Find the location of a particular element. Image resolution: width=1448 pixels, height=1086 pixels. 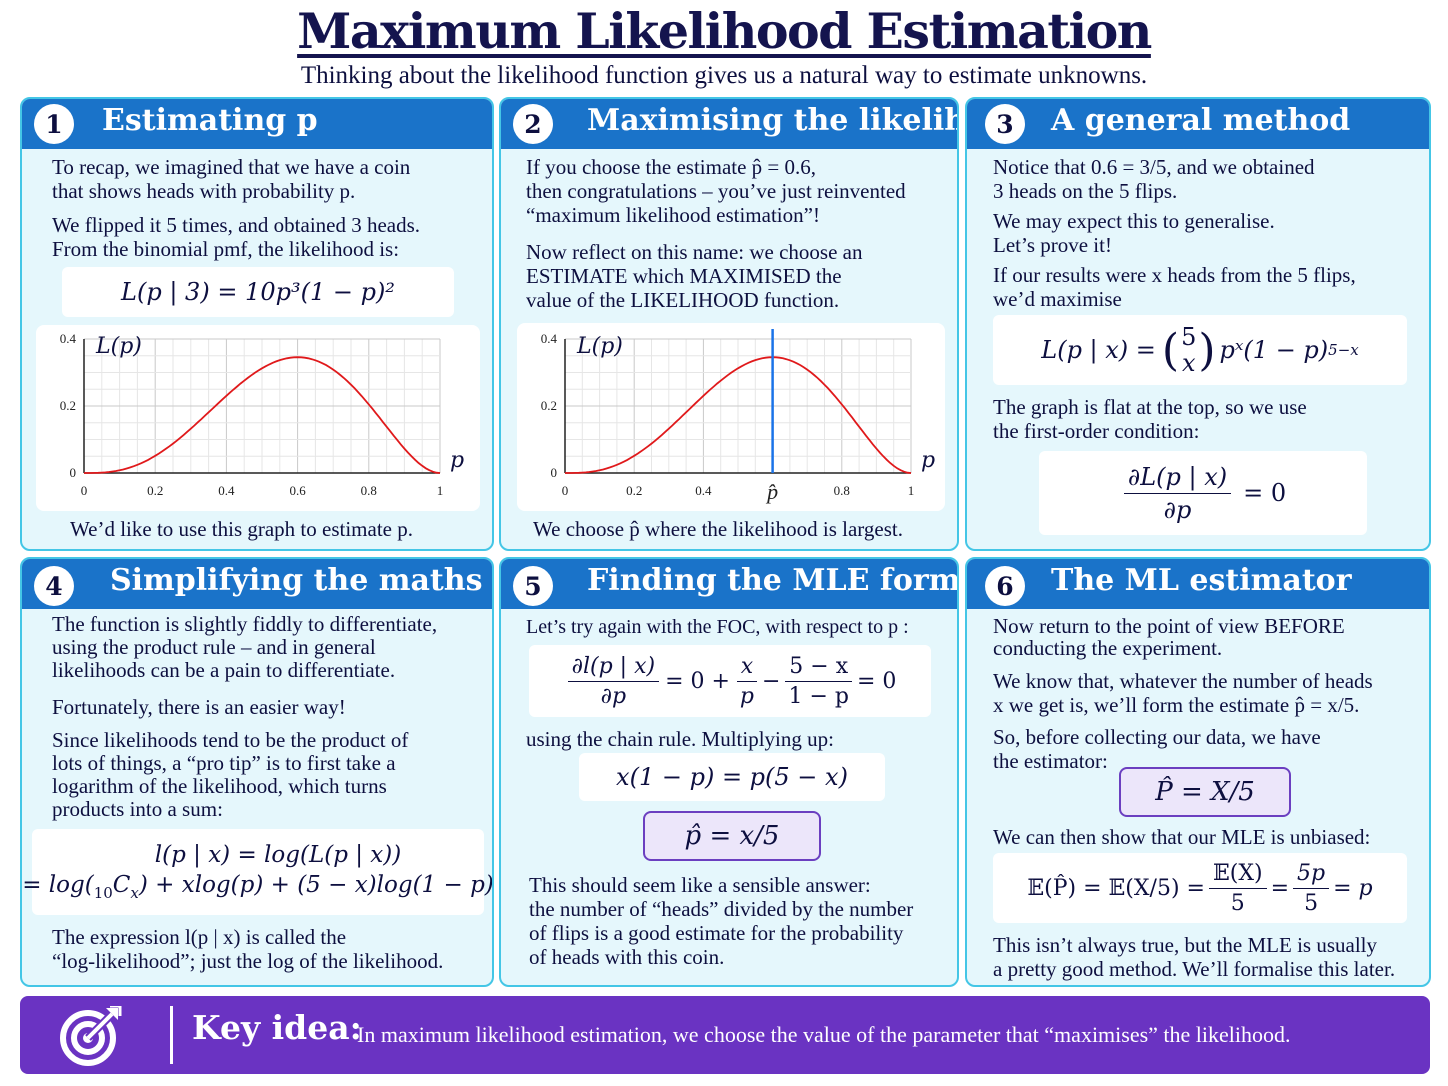

paragraph: using the chain rule. Multiplying up: is located at coordinates (680, 739).